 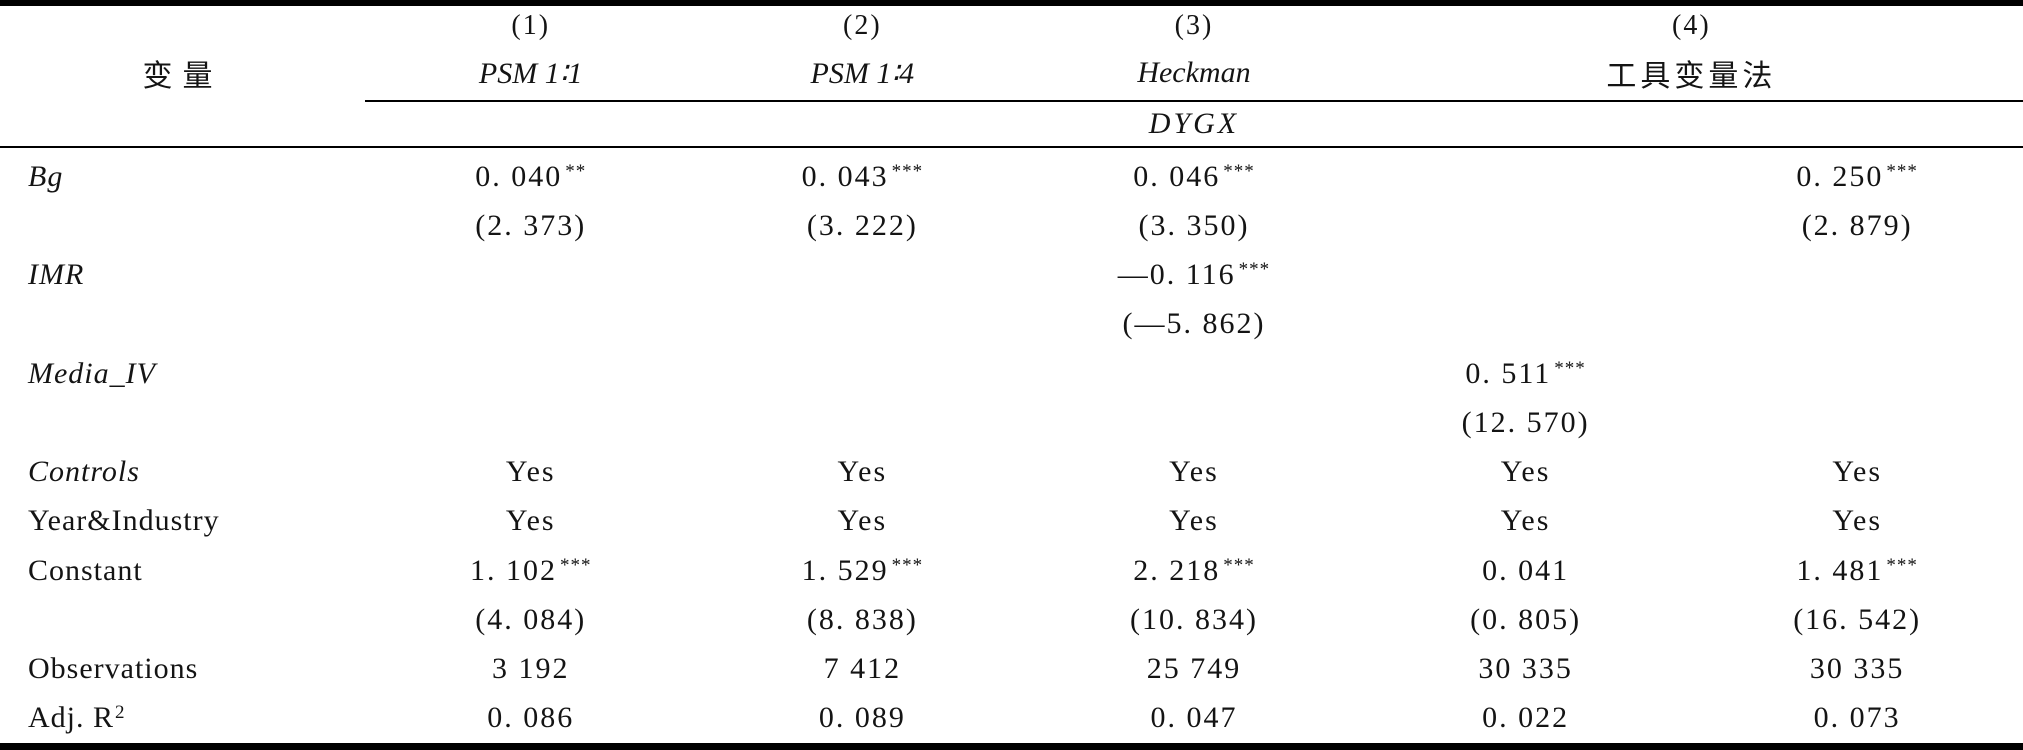 What do you see at coordinates (1691, 76) in the screenshot?
I see `model-header-iv-method: 工具变量法` at bounding box center [1691, 76].